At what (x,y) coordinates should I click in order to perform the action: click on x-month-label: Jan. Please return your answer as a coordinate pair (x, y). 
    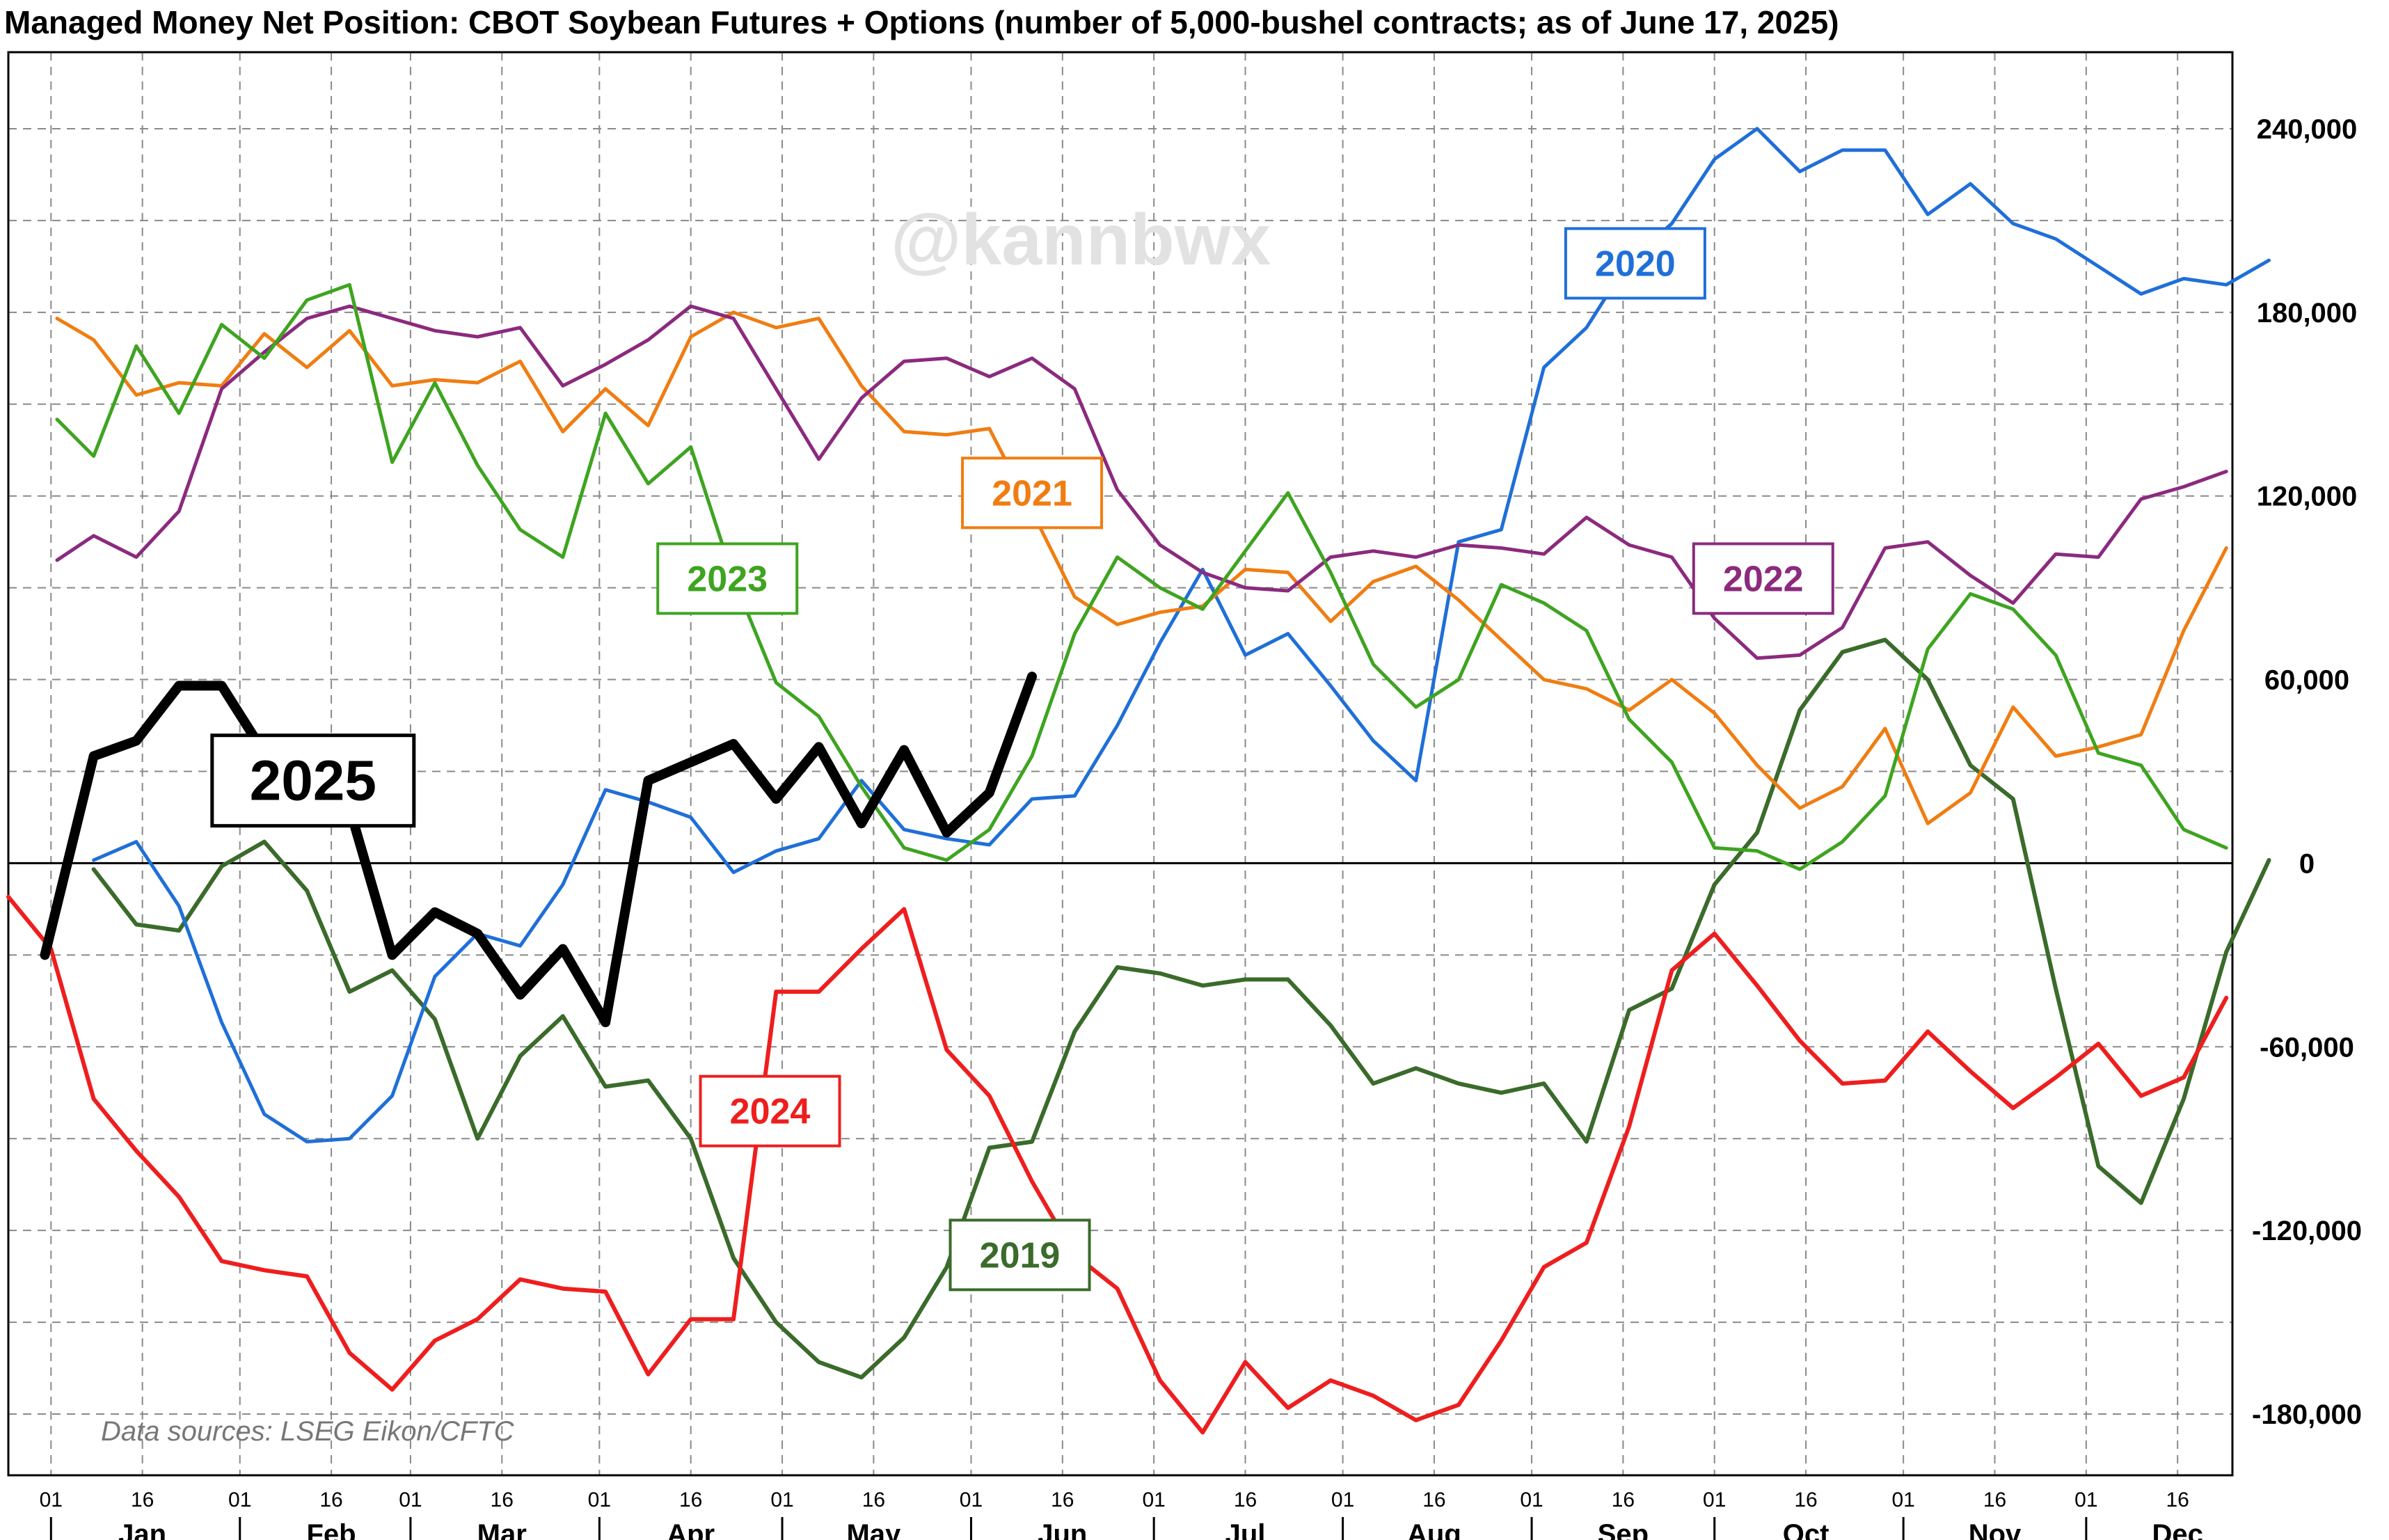
    Looking at the image, I should click on (142, 1529).